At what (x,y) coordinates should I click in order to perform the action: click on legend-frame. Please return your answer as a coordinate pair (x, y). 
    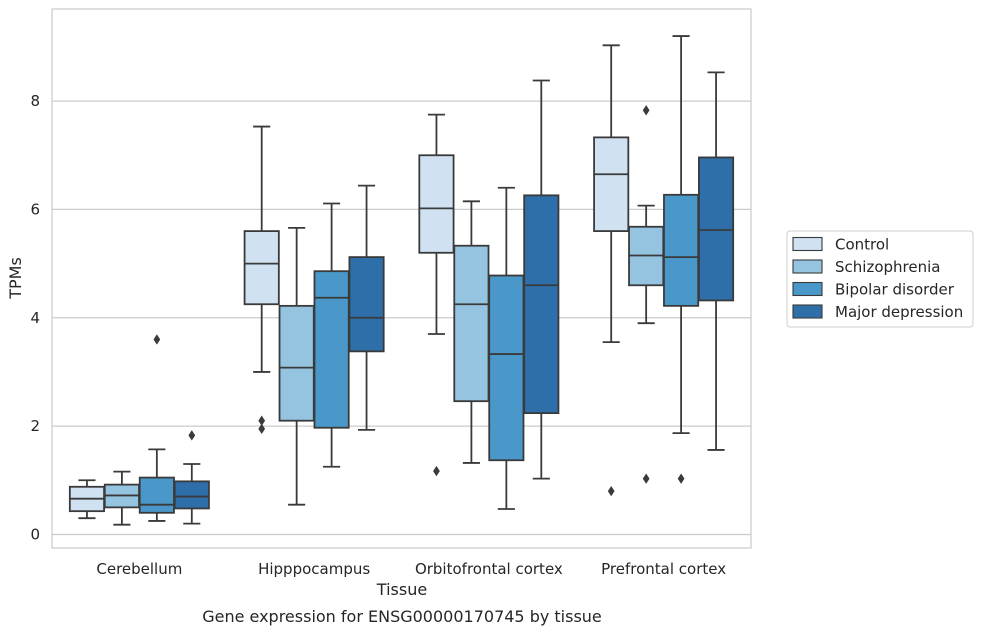
    Looking at the image, I should click on (880, 279).